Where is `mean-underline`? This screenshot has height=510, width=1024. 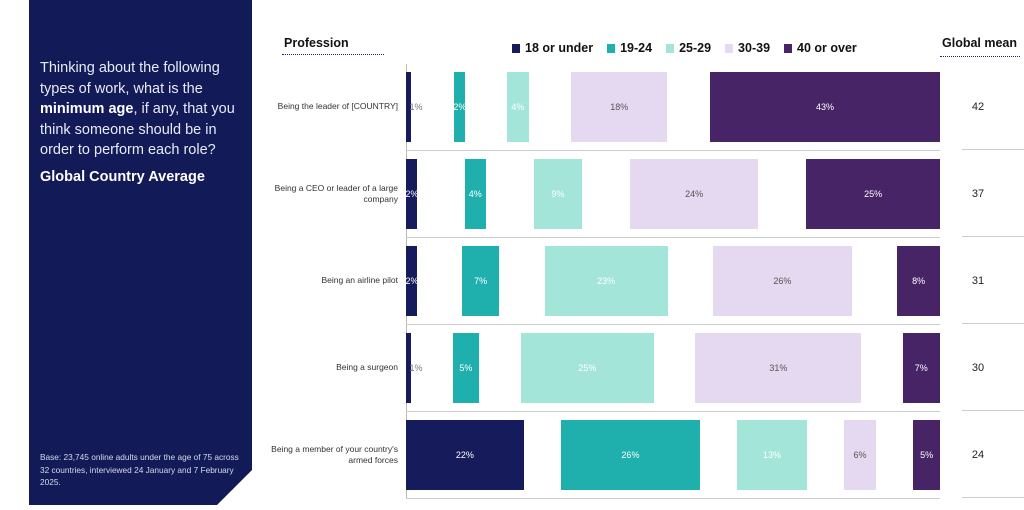 mean-underline is located at coordinates (980, 56).